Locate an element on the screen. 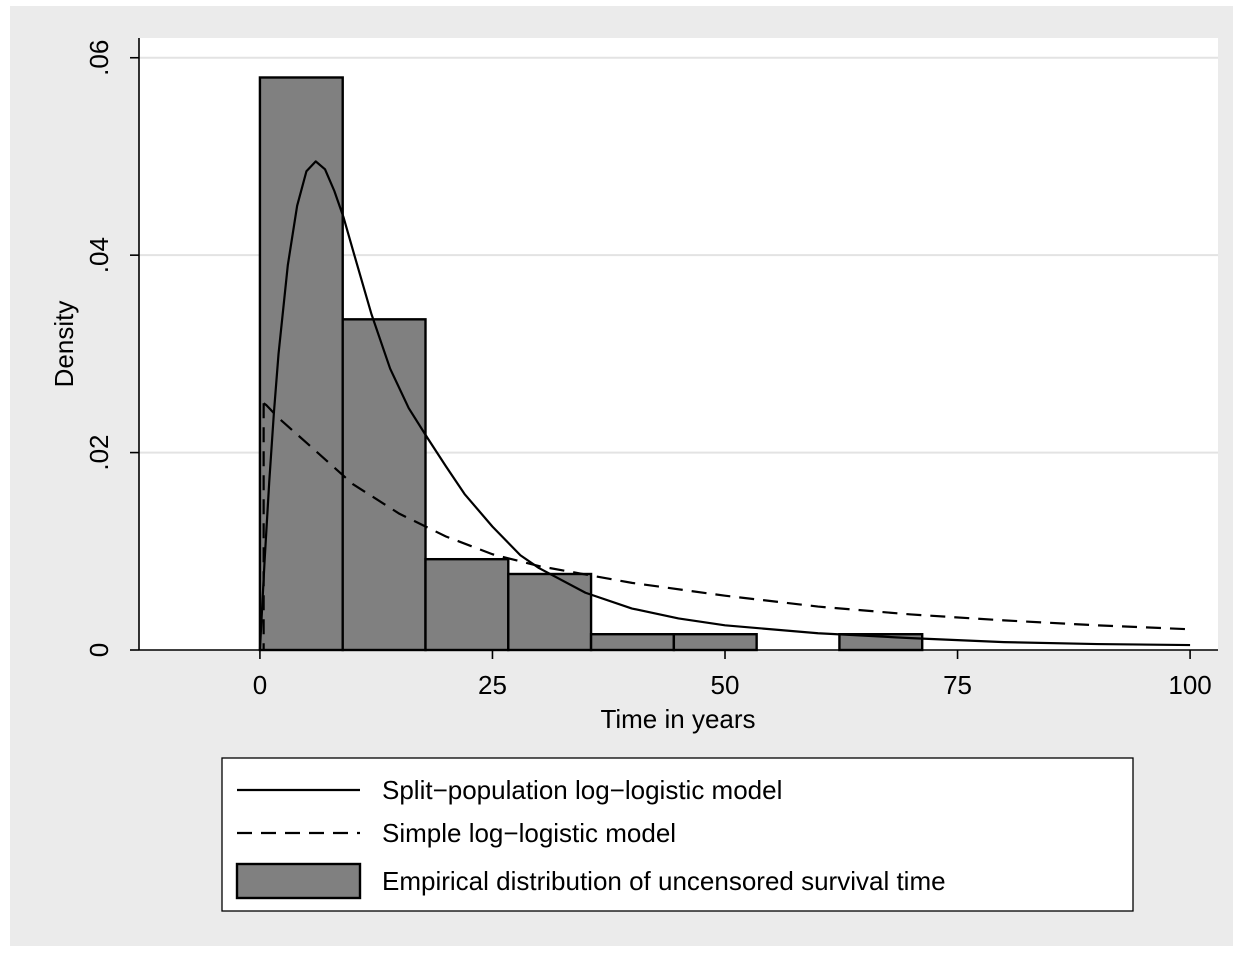 This screenshot has width=1243, height=959. legend-key-bar is located at coordinates (298, 881).